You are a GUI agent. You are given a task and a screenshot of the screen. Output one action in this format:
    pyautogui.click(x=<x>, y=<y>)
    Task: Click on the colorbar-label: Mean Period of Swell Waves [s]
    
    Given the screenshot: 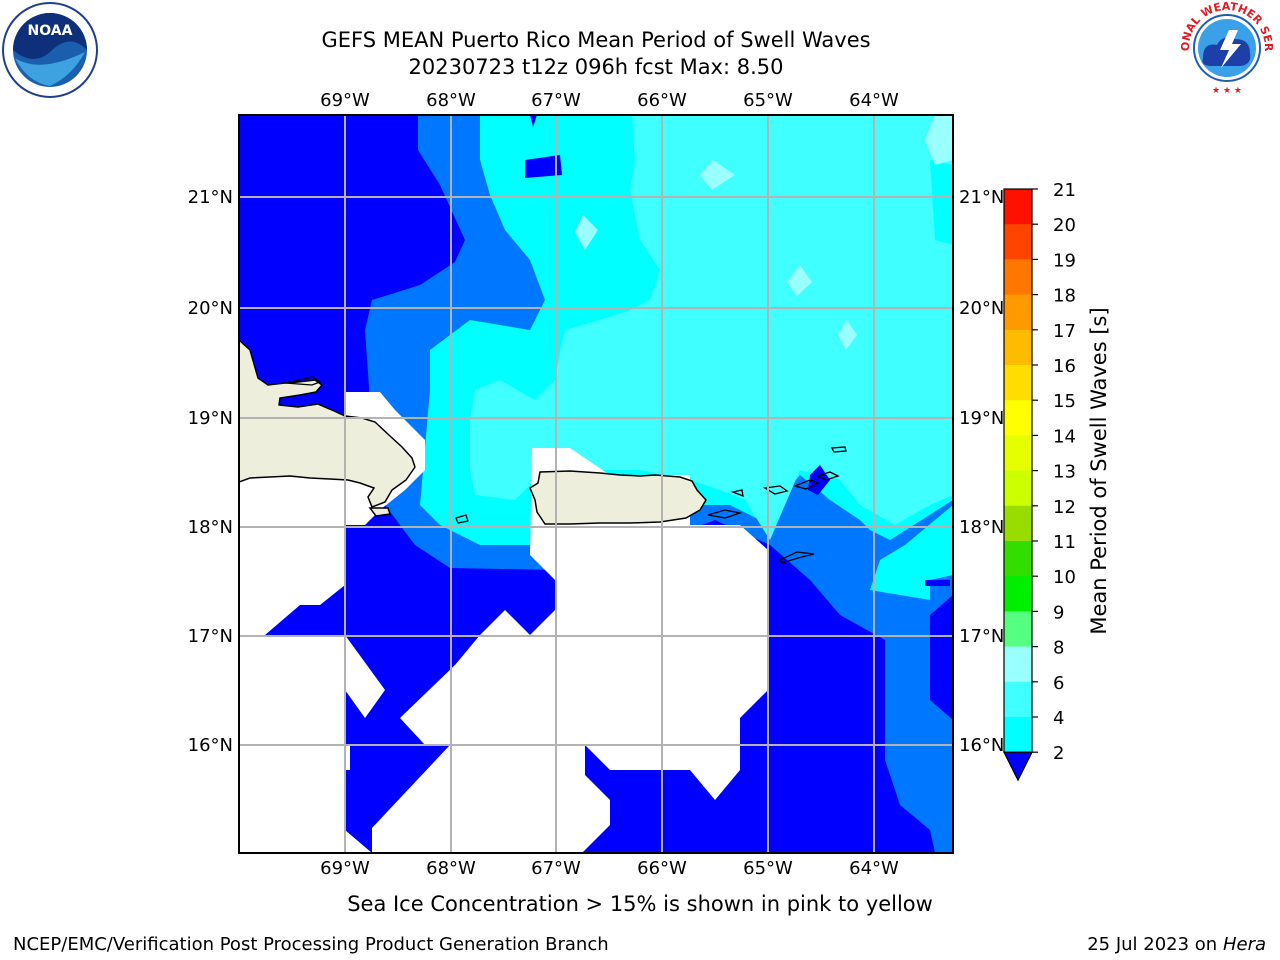 What is the action you would take?
    pyautogui.click(x=1099, y=470)
    